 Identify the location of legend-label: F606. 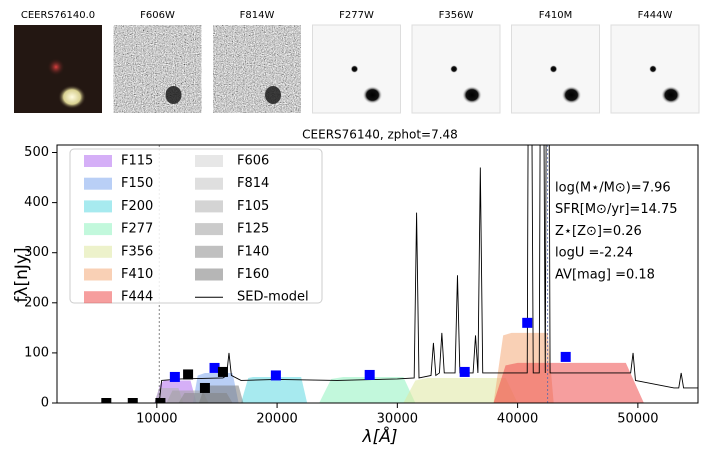
(253, 161).